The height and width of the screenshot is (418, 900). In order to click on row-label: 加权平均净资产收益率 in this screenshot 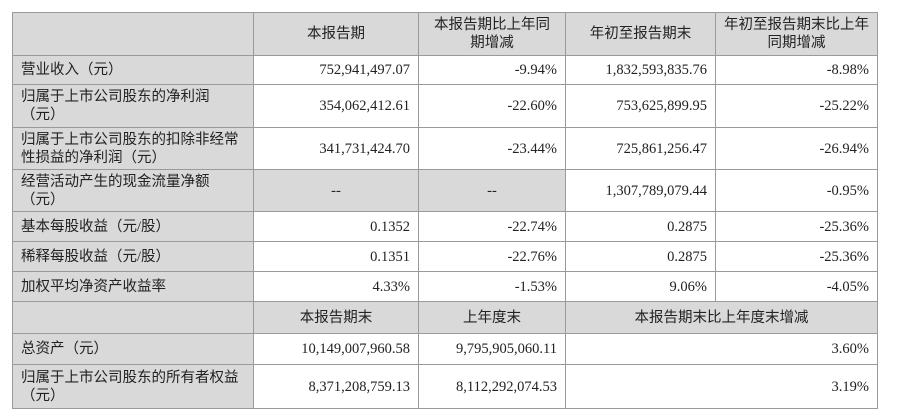, I will do `click(133, 286)`.